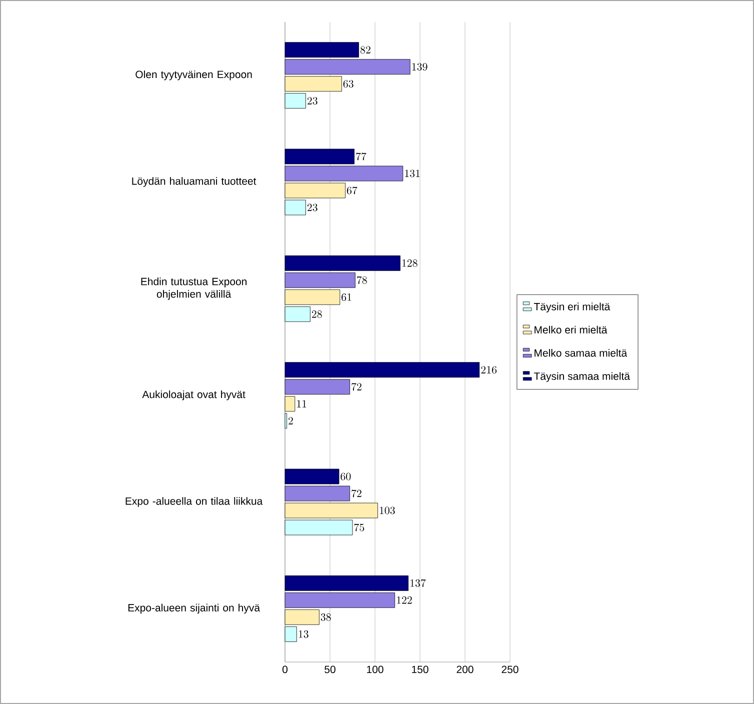 The image size is (754, 704). I want to click on data-label: 82, so click(365, 50).